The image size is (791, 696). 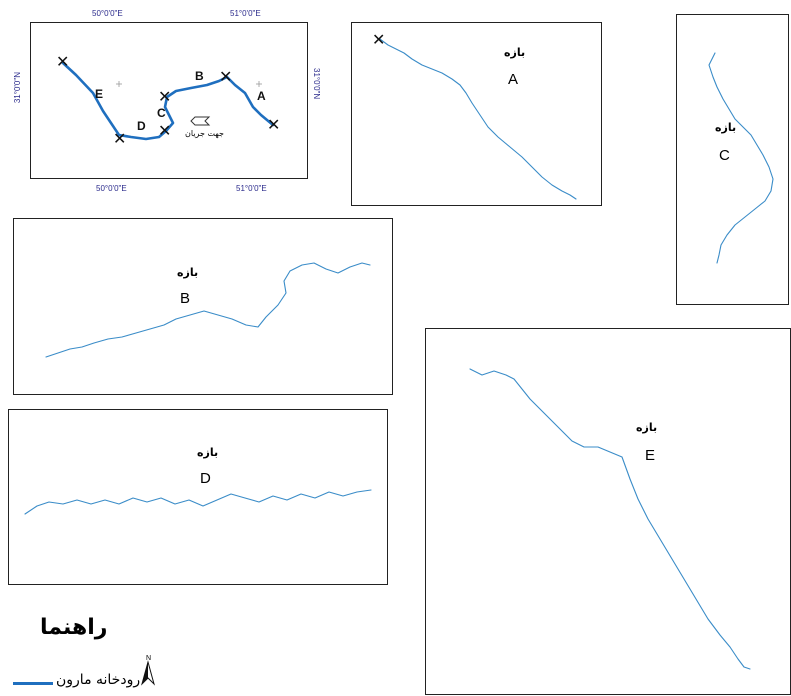 I want to click on reach-c-river, so click(x=741, y=158).